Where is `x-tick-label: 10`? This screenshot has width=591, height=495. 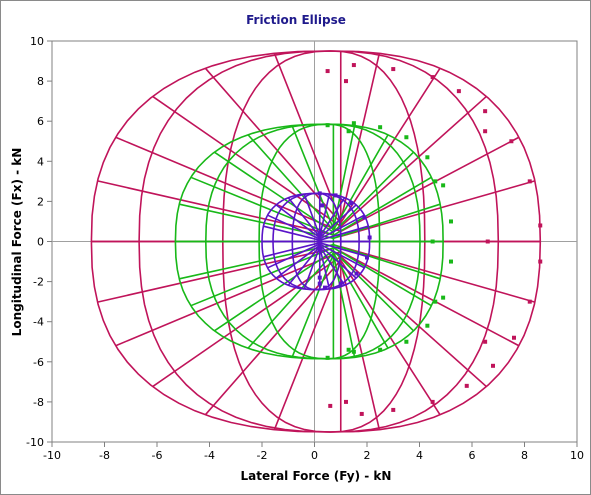 x-tick-label: 10 is located at coordinates (577, 455).